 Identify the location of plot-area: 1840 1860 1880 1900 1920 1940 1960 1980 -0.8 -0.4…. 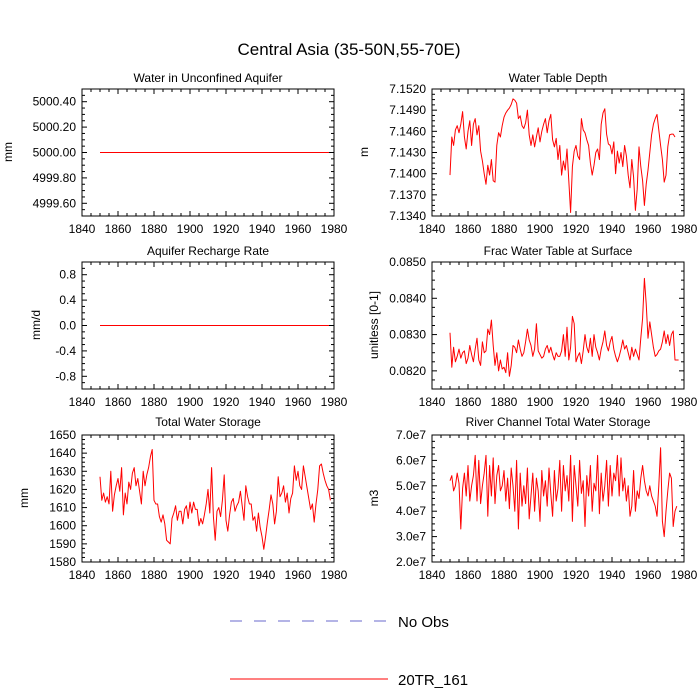
(201, 335).